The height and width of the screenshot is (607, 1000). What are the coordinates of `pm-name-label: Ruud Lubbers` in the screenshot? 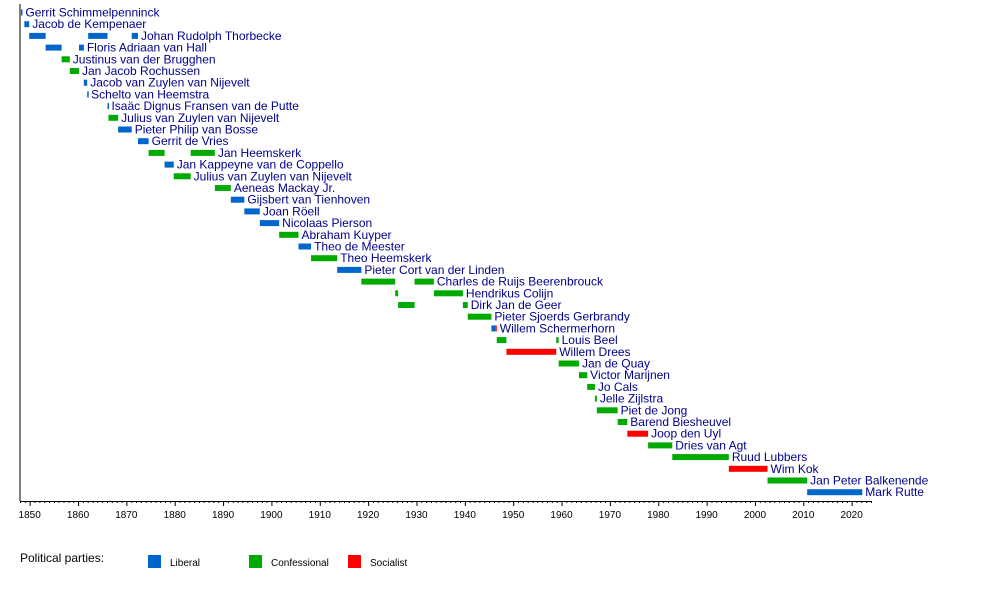 It's located at (769, 457).